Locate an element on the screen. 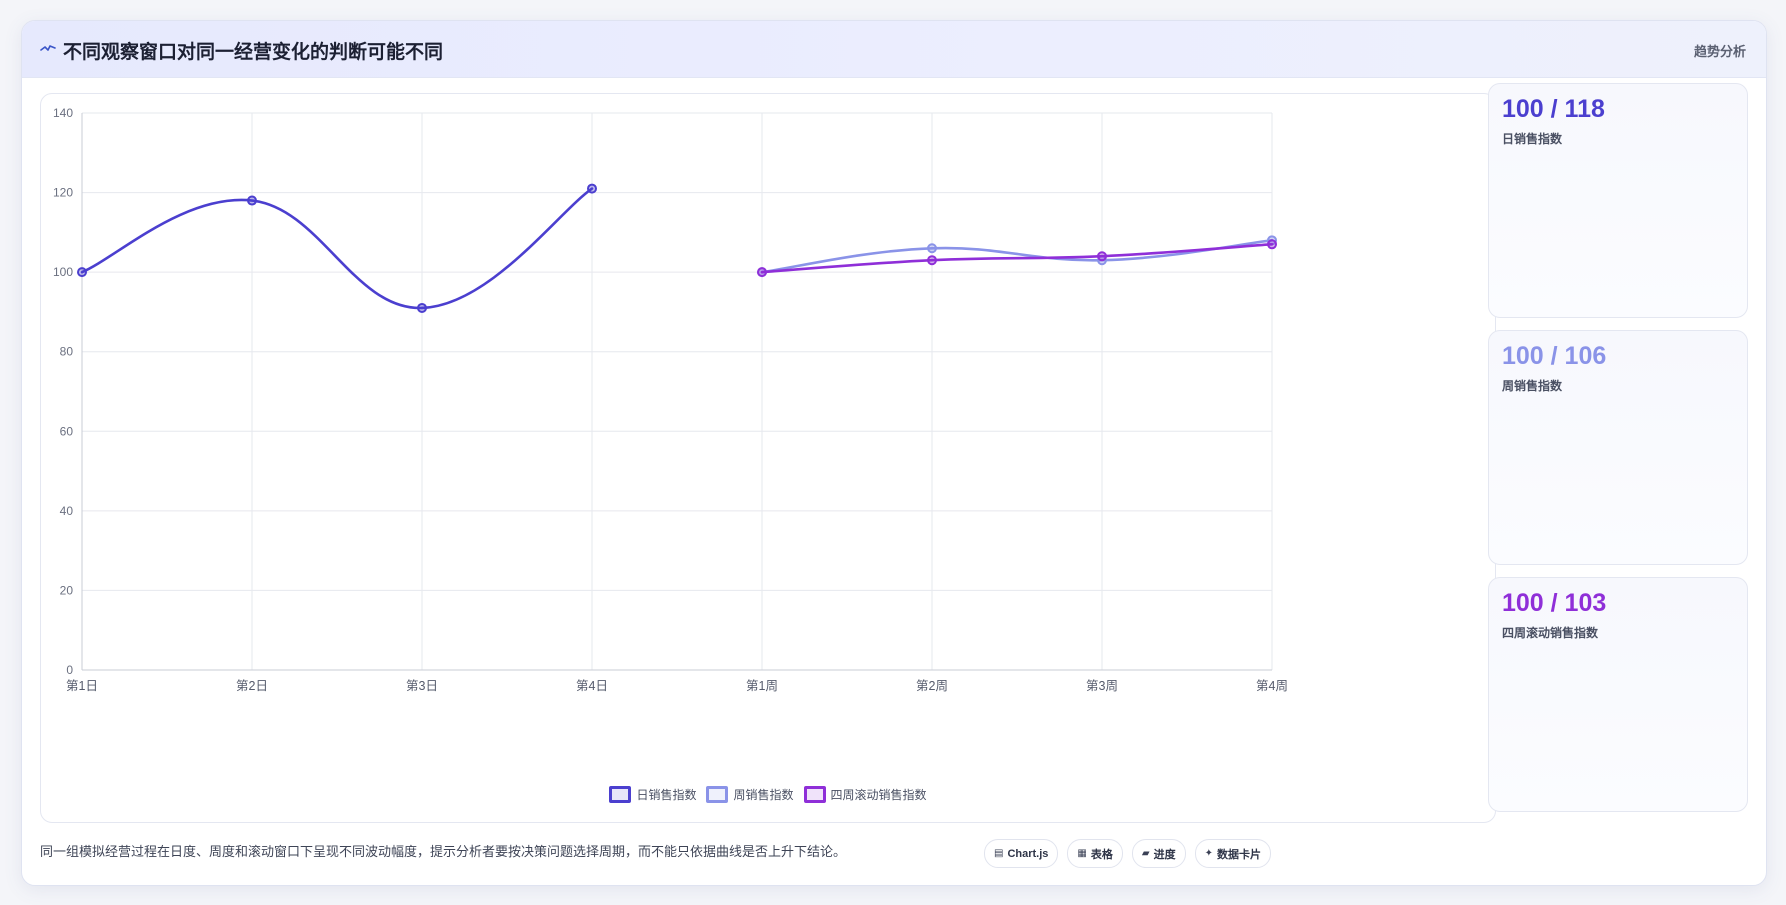 The image size is (1786, 905). page-title: 不同观察窗口对同一经营变化的判断可能不同 is located at coordinates (253, 52).